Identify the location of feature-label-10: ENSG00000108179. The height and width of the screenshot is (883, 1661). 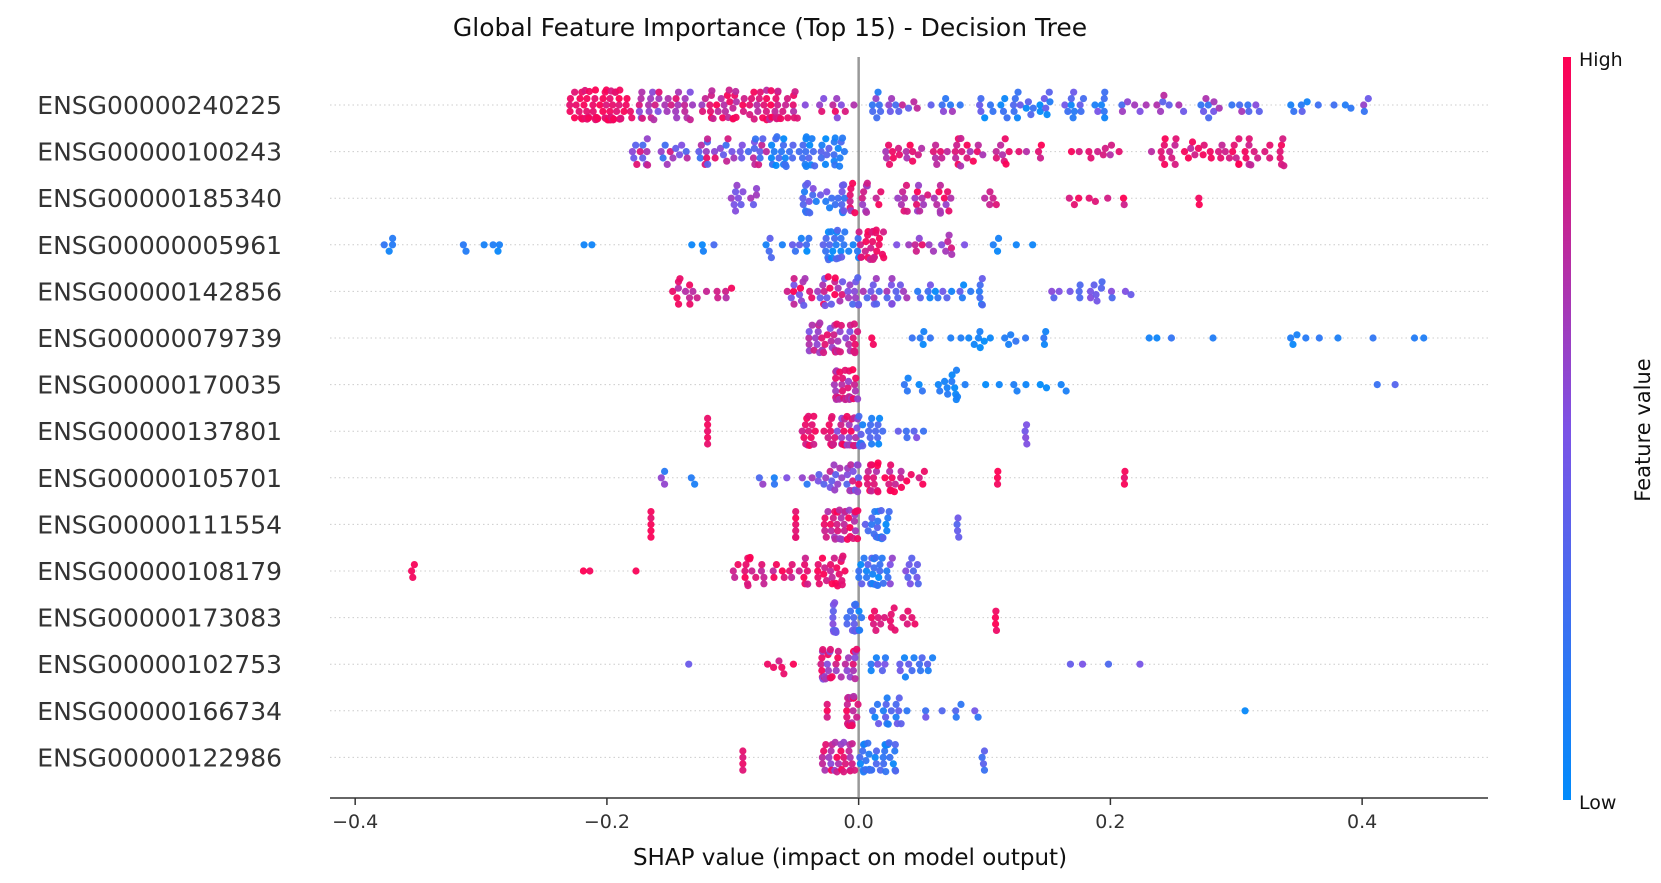
(159, 571).